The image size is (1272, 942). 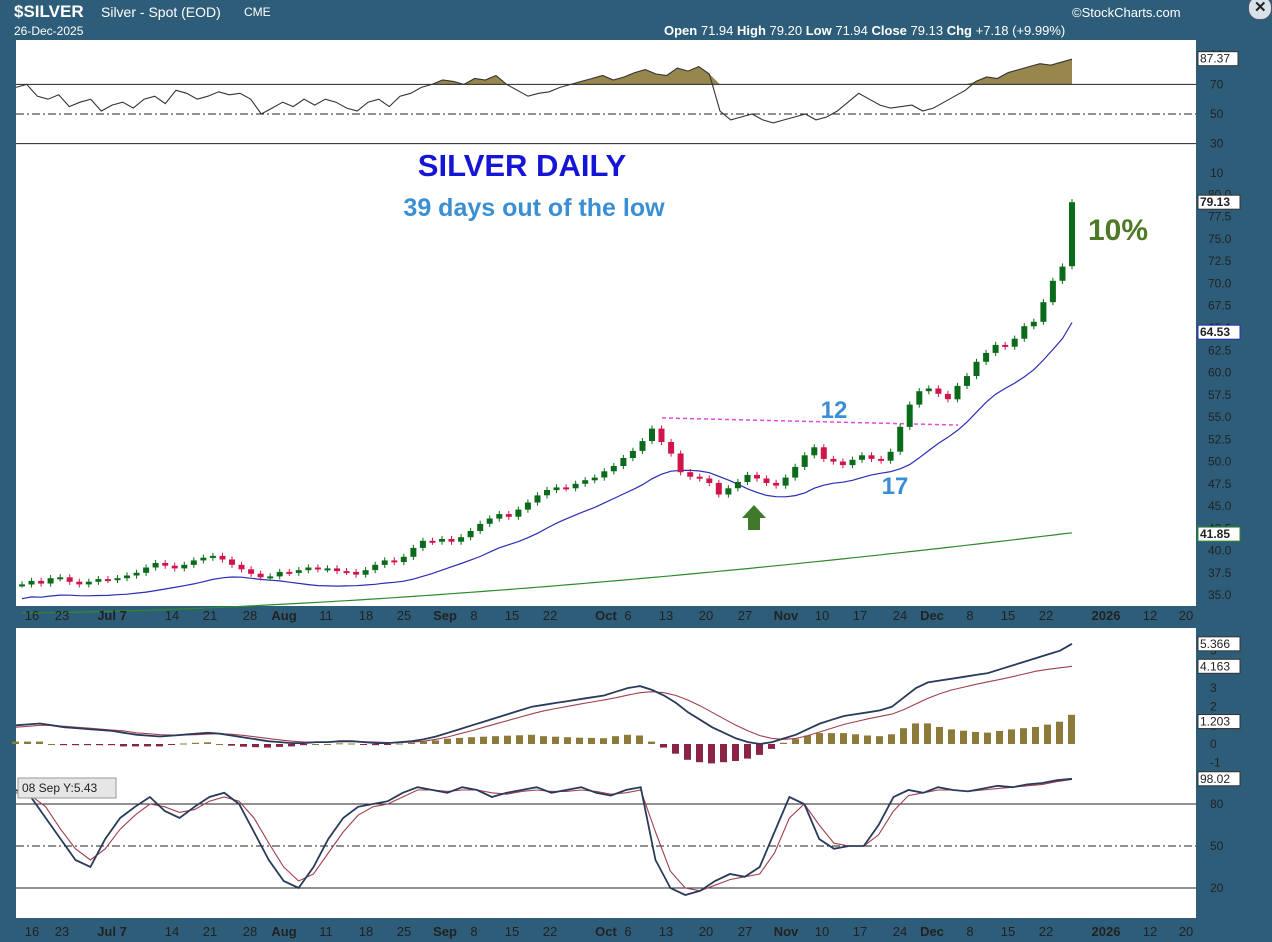 What do you see at coordinates (1220, 306) in the screenshot?
I see `price-tick-label: 67.5` at bounding box center [1220, 306].